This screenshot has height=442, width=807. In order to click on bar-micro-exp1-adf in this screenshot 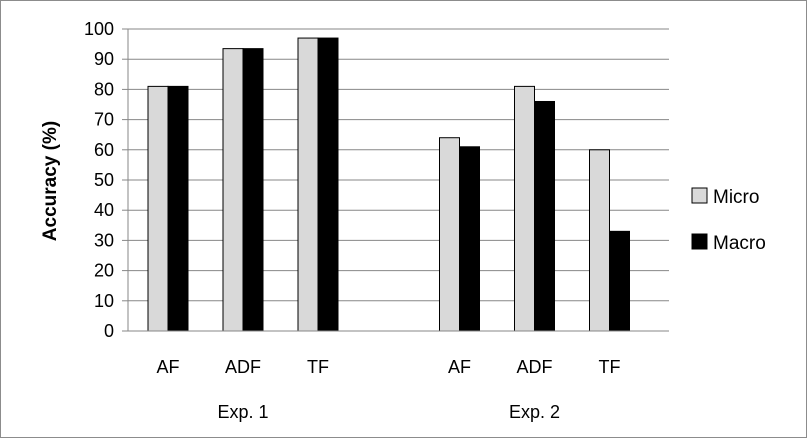, I will do `click(233, 190)`.